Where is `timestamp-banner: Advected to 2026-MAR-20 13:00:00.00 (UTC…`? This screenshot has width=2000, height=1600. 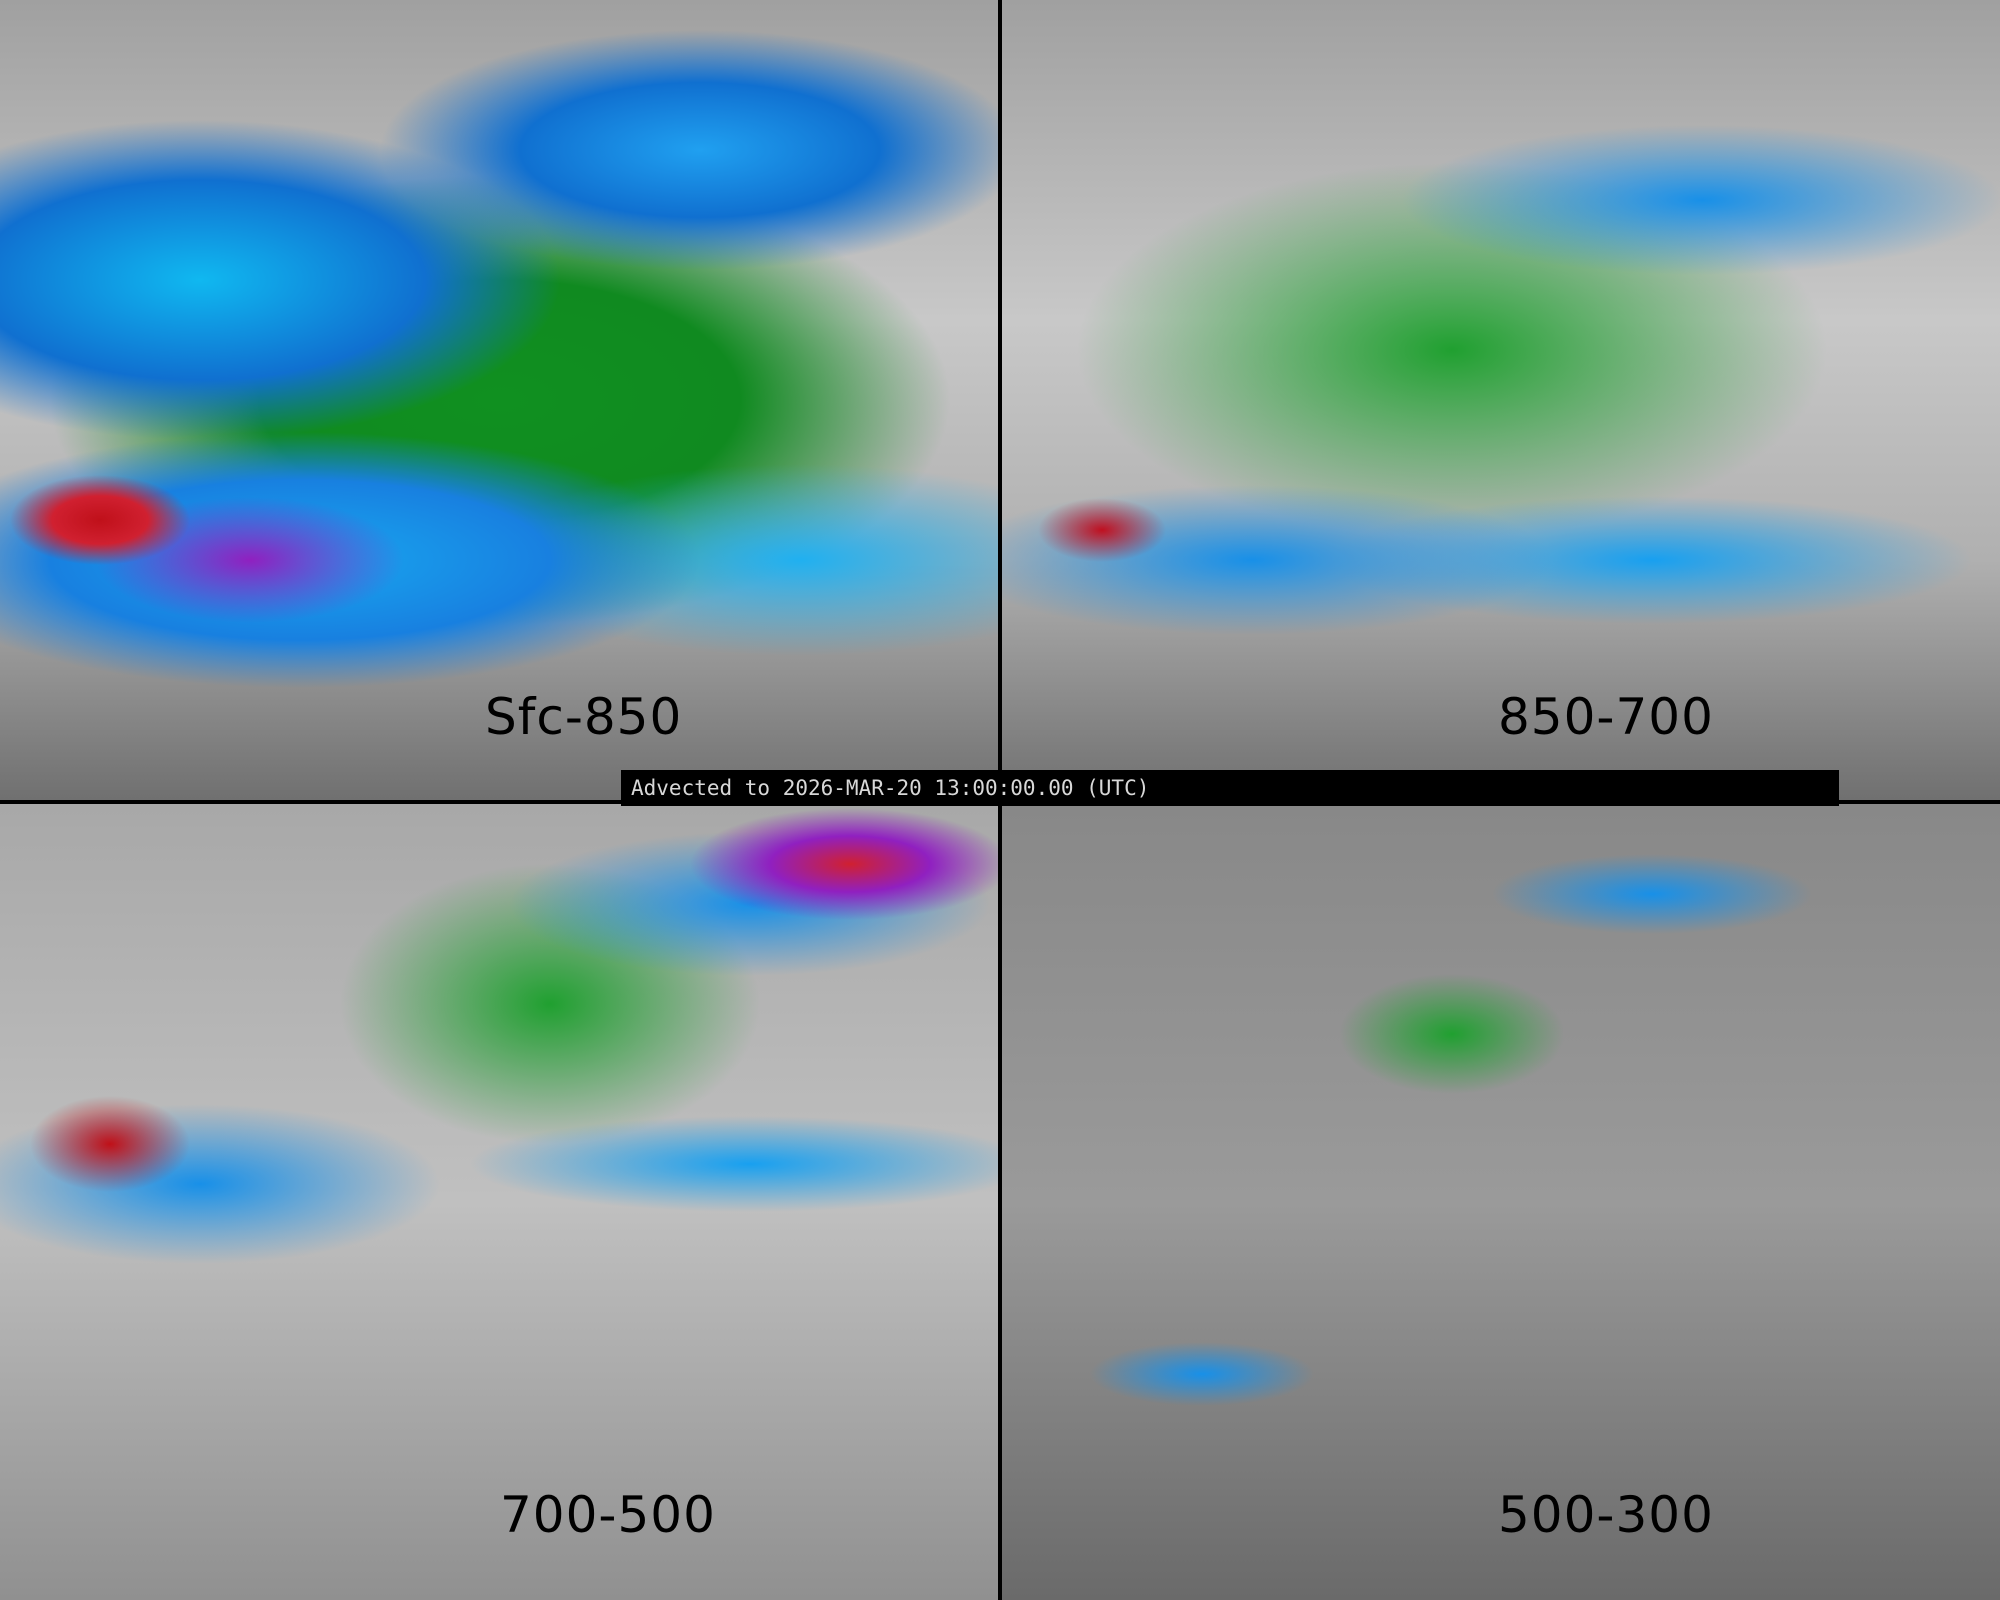
timestamp-banner: Advected to 2026-MAR-20 13:00:00.00 (UTC… is located at coordinates (1230, 788).